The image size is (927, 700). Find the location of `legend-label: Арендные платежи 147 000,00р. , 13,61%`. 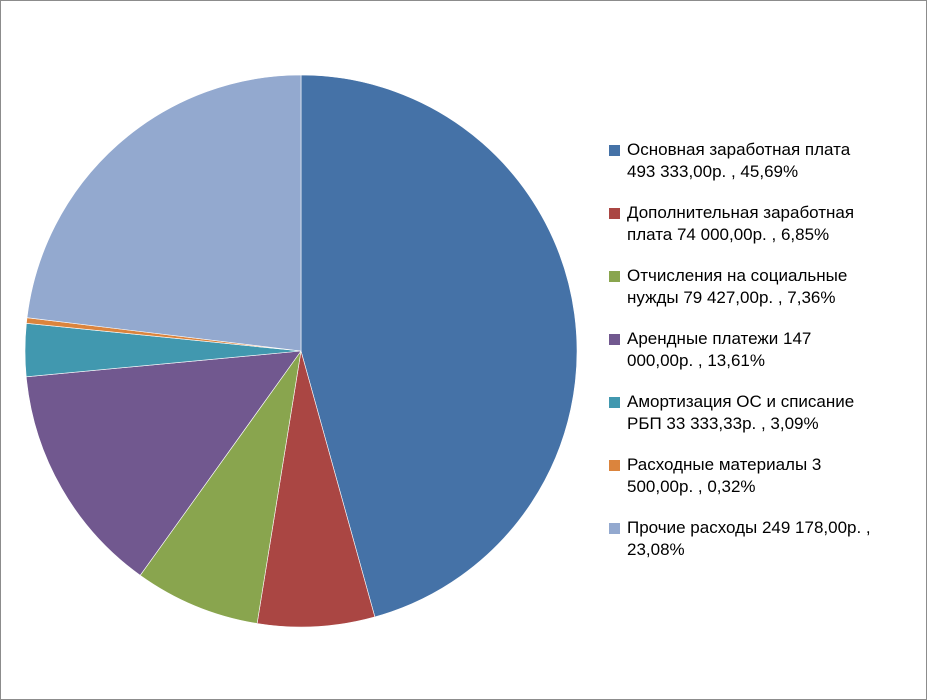

legend-label: Арендные платежи 147 000,00р. , 13,61% is located at coordinates (719, 349).